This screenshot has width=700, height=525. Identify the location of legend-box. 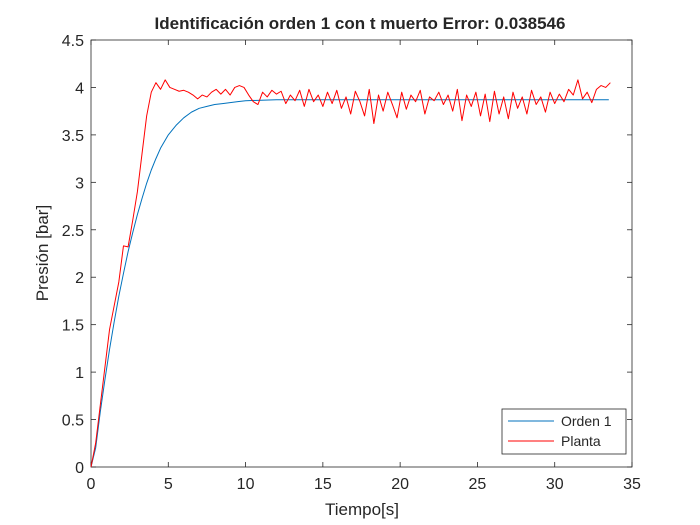
(564, 431).